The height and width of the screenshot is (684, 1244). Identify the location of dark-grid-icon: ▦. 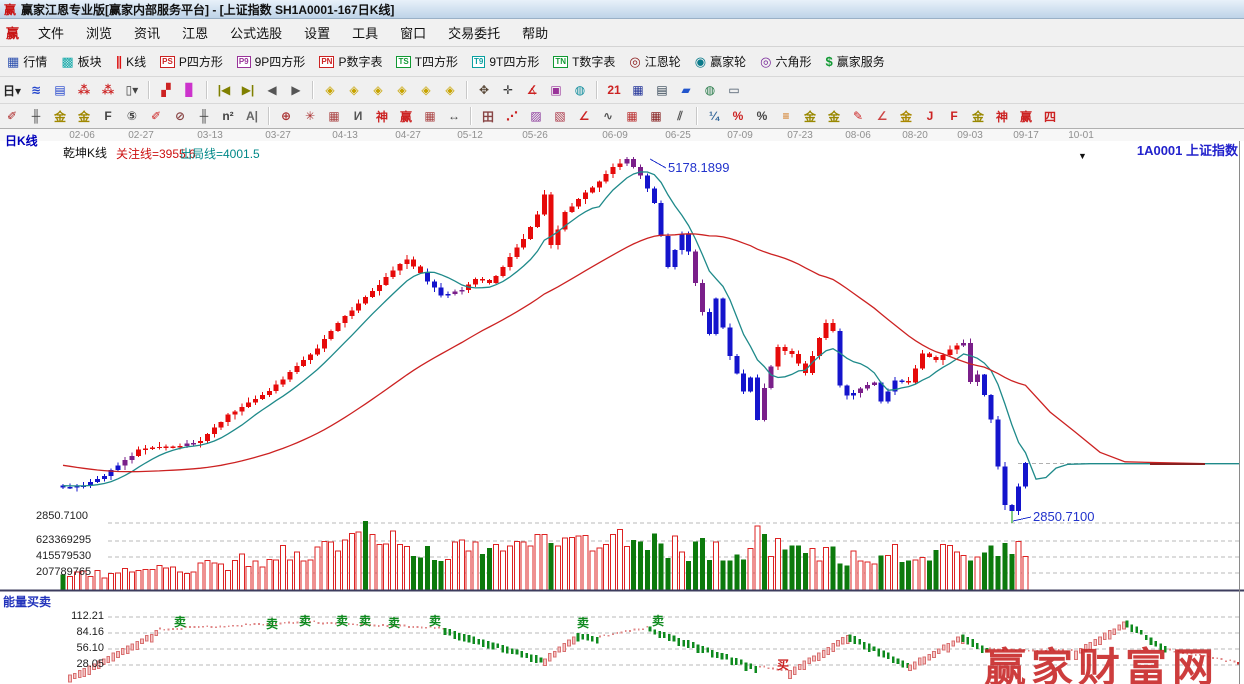
(656, 116).